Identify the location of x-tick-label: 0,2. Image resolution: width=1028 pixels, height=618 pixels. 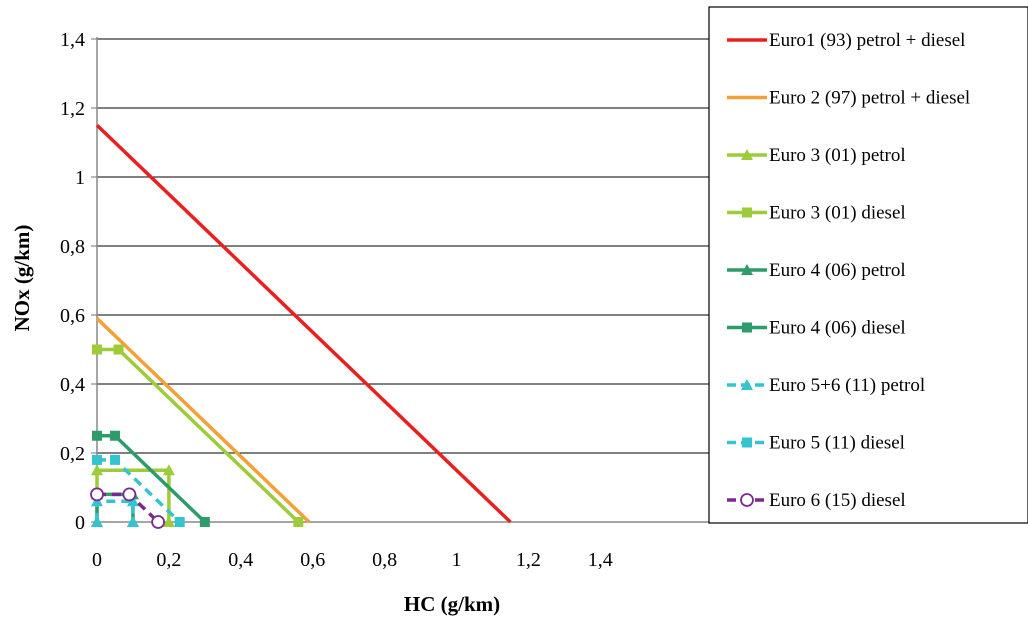
(168, 560).